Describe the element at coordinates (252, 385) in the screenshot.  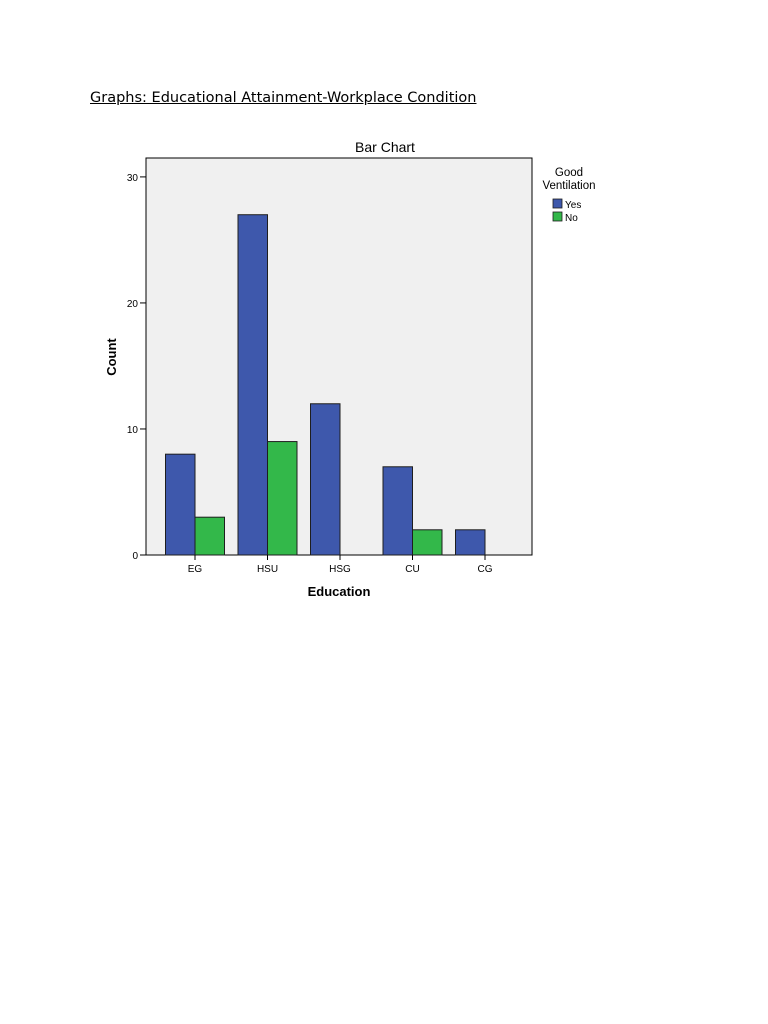
I see `bar-hsu-yes` at that location.